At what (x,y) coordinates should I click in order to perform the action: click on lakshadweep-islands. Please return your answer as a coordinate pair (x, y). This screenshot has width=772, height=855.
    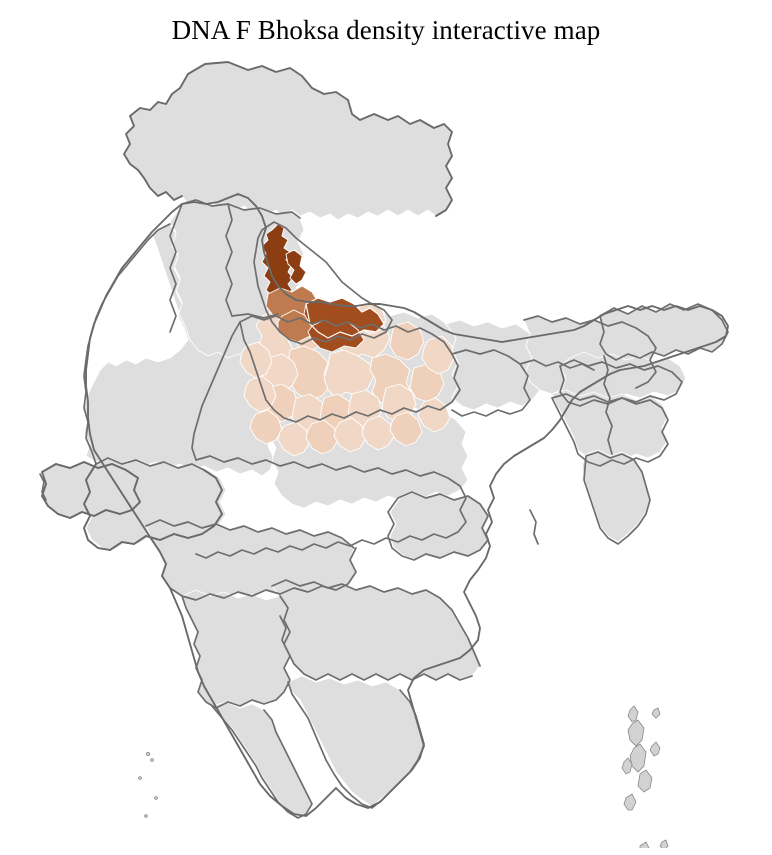
    Looking at the image, I should click on (151, 800).